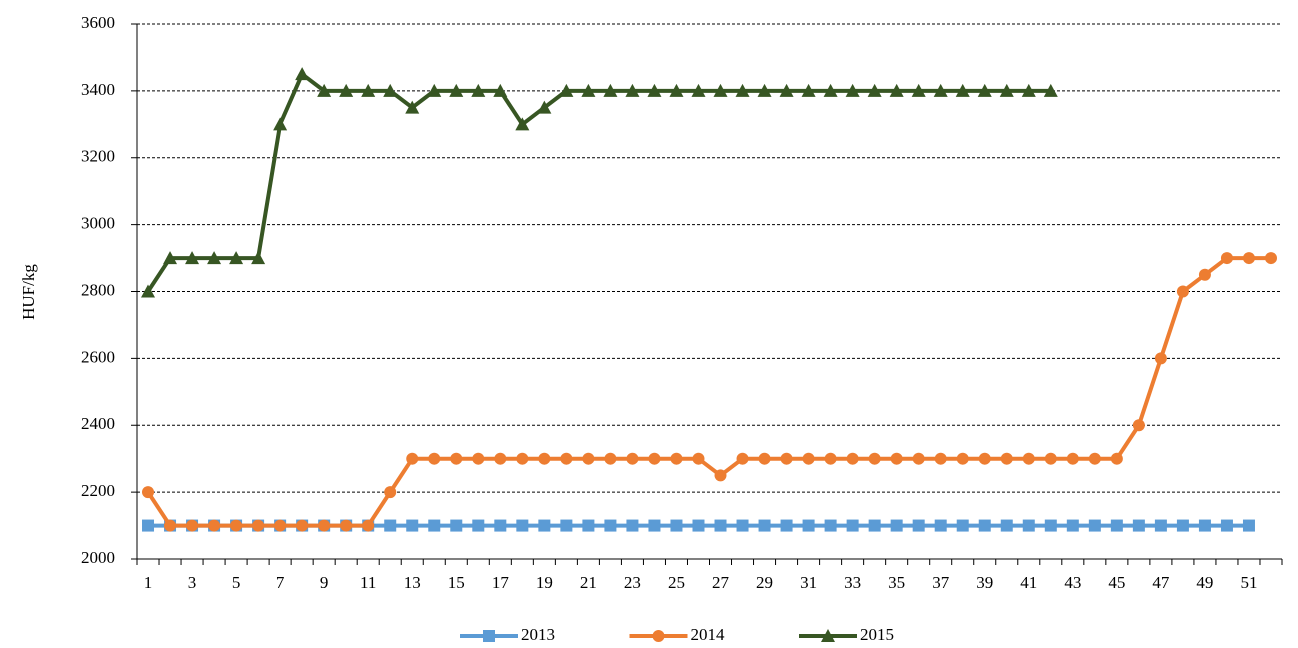 Image resolution: width=1298 pixels, height=648 pixels. I want to click on x-tick-label: 49, so click(1204, 582).